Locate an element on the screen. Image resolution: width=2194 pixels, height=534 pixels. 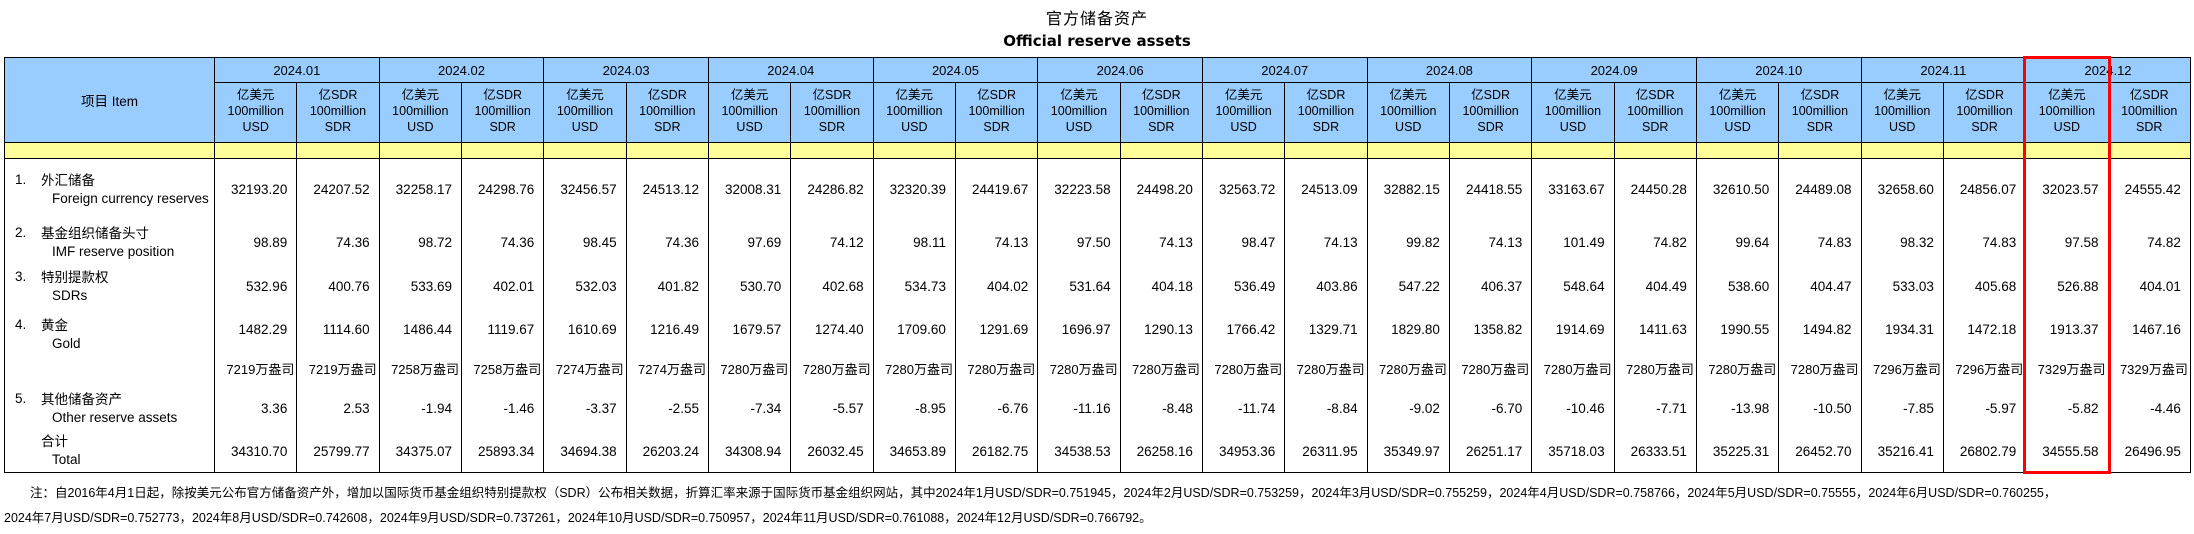
row-label-gold: 4. 黄金 Gold is located at coordinates (109, 347).